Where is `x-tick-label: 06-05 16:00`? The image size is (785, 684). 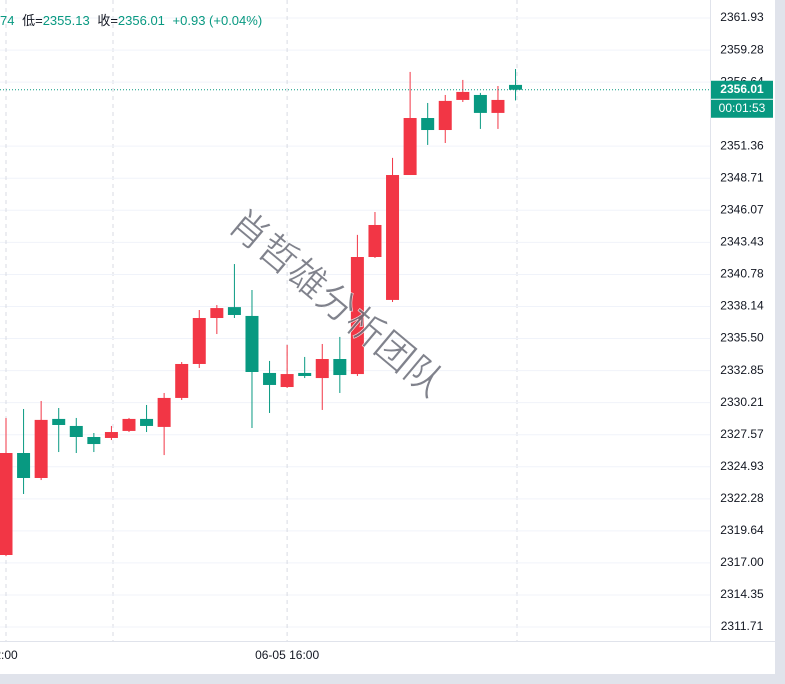 x-tick-label: 06-05 16:00 is located at coordinates (287, 655).